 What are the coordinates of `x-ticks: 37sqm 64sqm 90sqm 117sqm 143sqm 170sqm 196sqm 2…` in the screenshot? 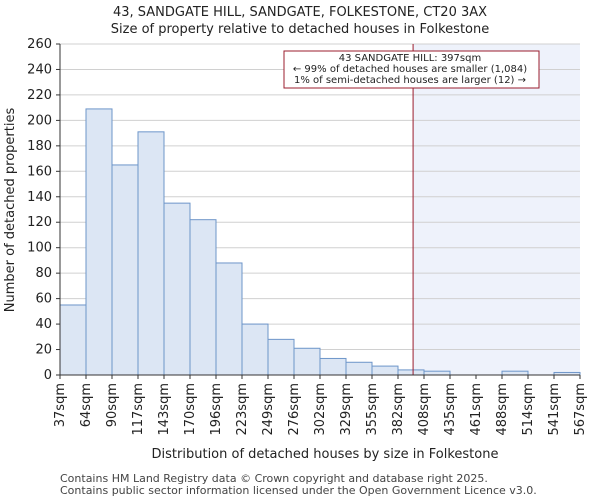 It's located at (320, 405).